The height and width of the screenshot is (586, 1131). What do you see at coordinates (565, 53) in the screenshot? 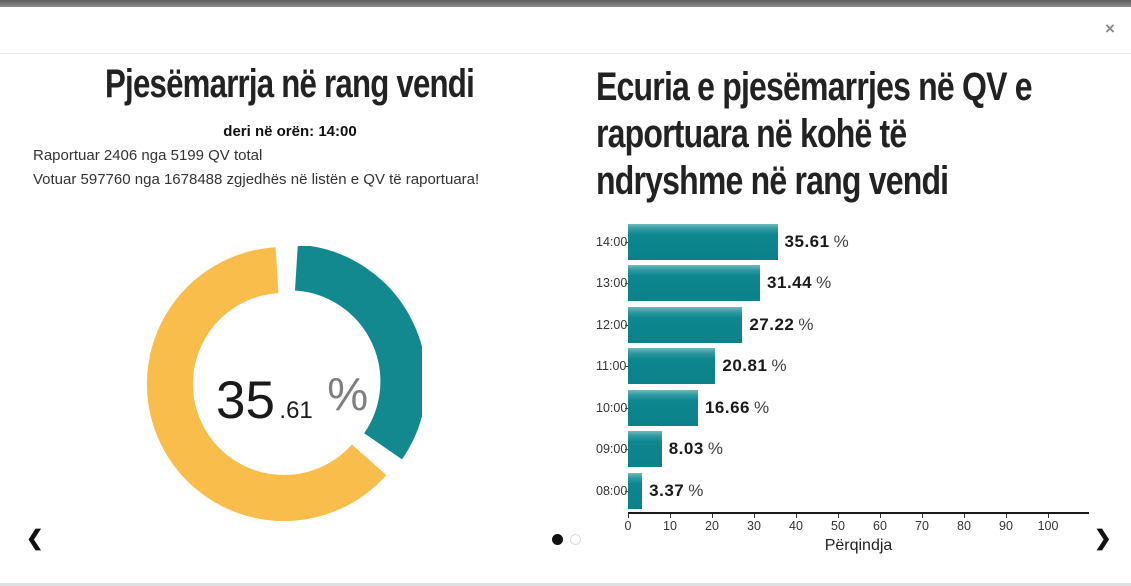
I see `header-divider` at bounding box center [565, 53].